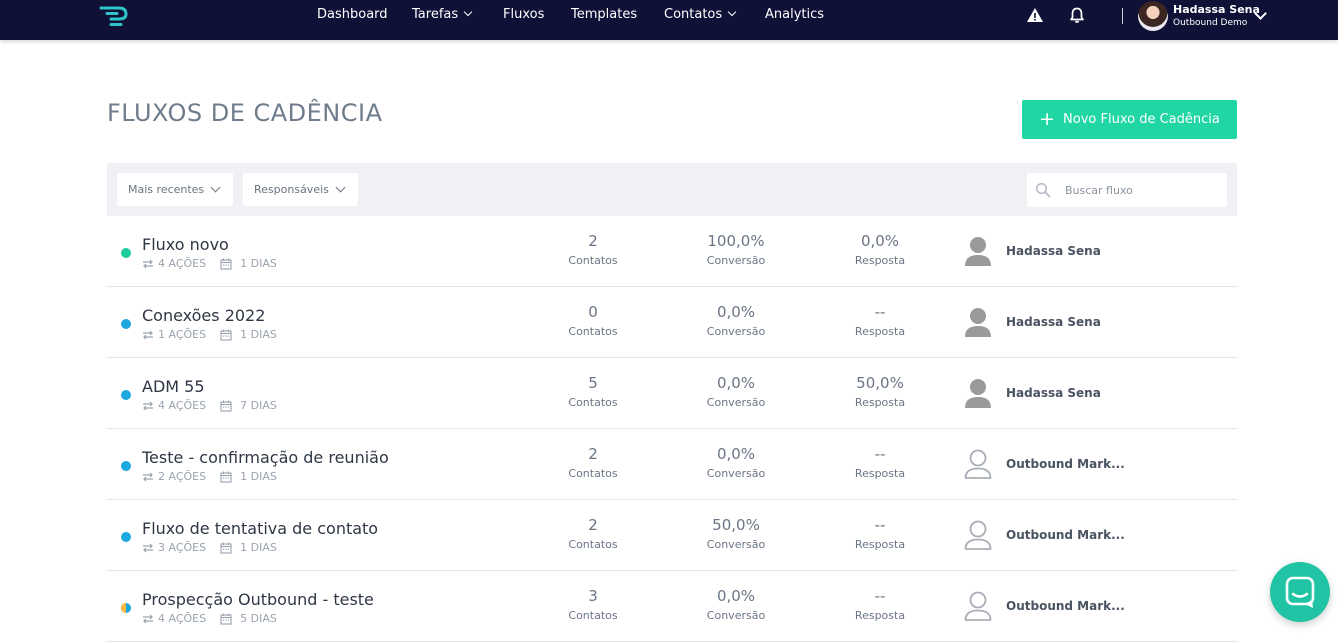 The width and height of the screenshot is (1338, 642). I want to click on contacts-value: 0, so click(593, 312).